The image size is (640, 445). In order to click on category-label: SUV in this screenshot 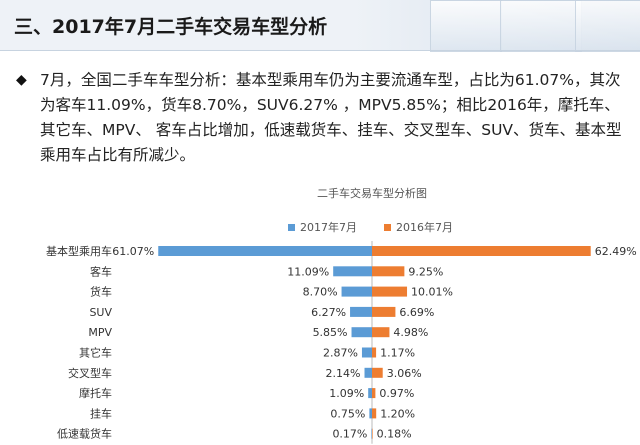, I will do `click(100, 312)`.